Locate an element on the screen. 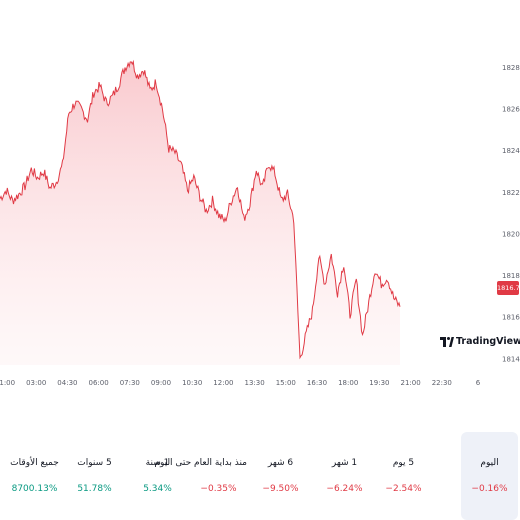 The width and height of the screenshot is (520, 520). period-change-value: −6.24% is located at coordinates (344, 489).